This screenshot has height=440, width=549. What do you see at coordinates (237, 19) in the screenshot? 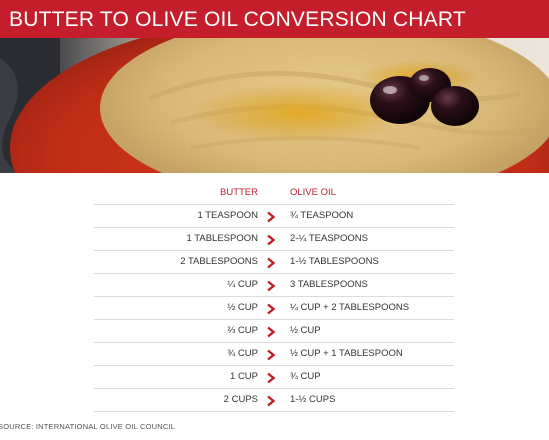
I see `page-title: BUTTER TO OLIVE OIL CONVERSION CHART` at bounding box center [237, 19].